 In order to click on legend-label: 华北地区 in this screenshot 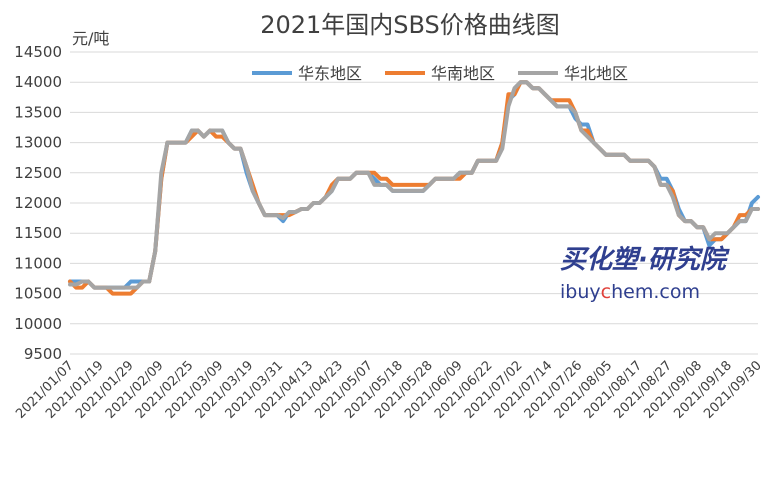, I will do `click(596, 73)`.